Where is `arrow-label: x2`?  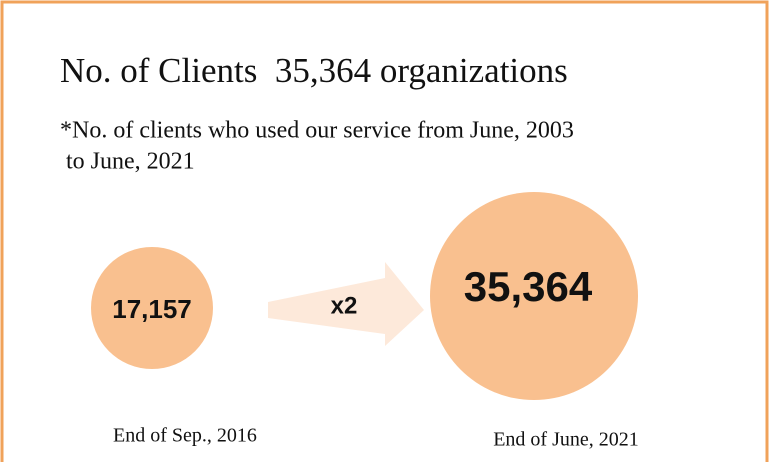 arrow-label: x2 is located at coordinates (344, 305).